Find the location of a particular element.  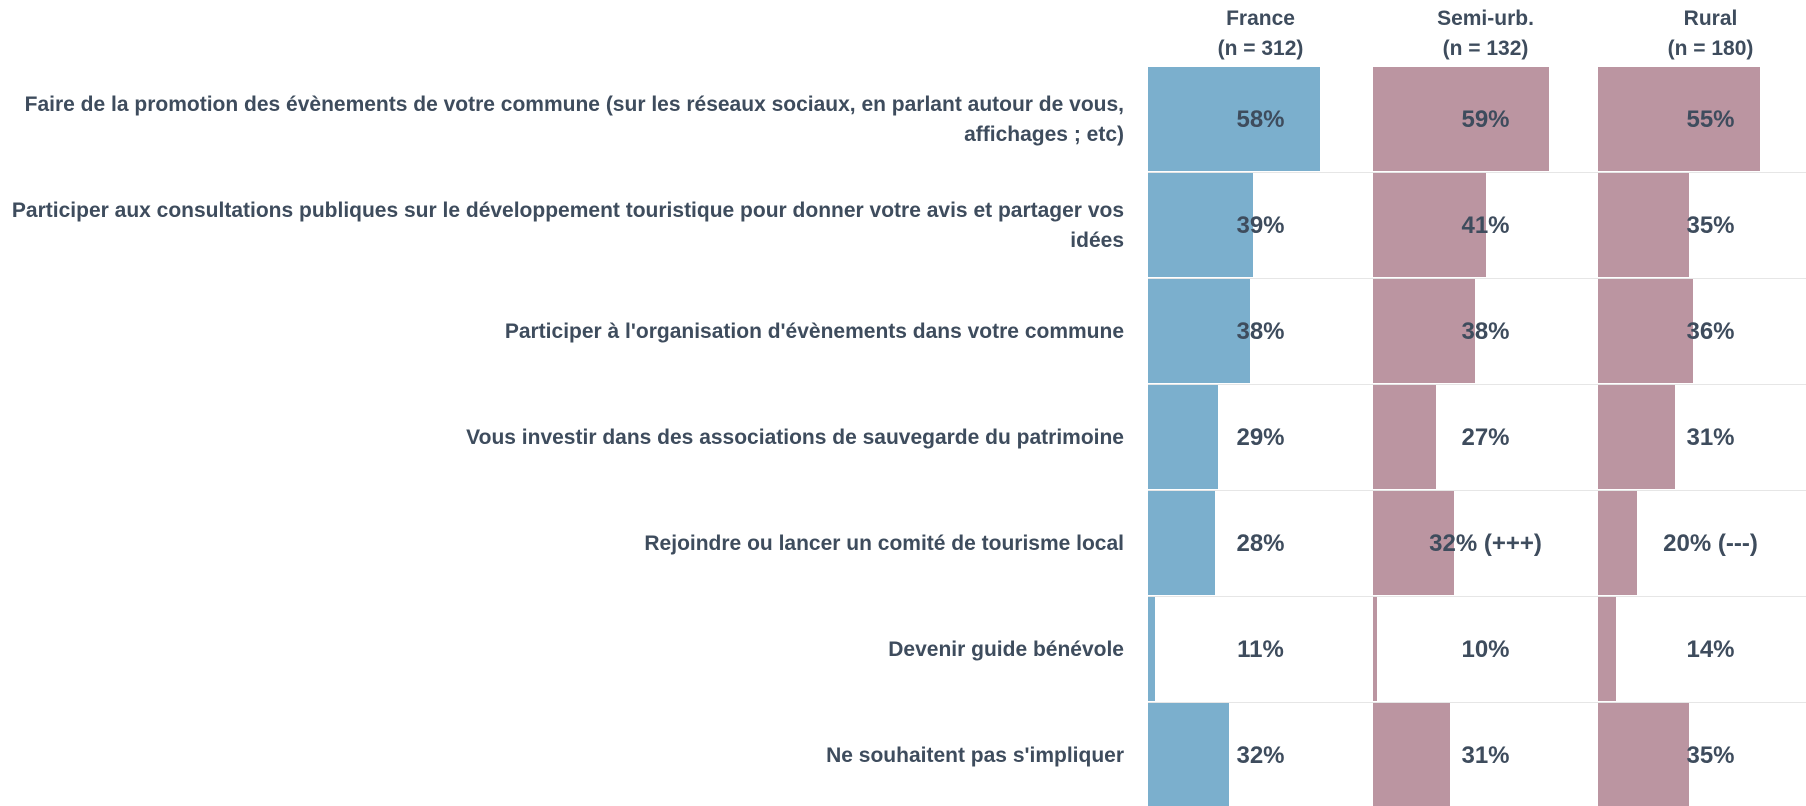

value-label: 27% is located at coordinates (1485, 437).